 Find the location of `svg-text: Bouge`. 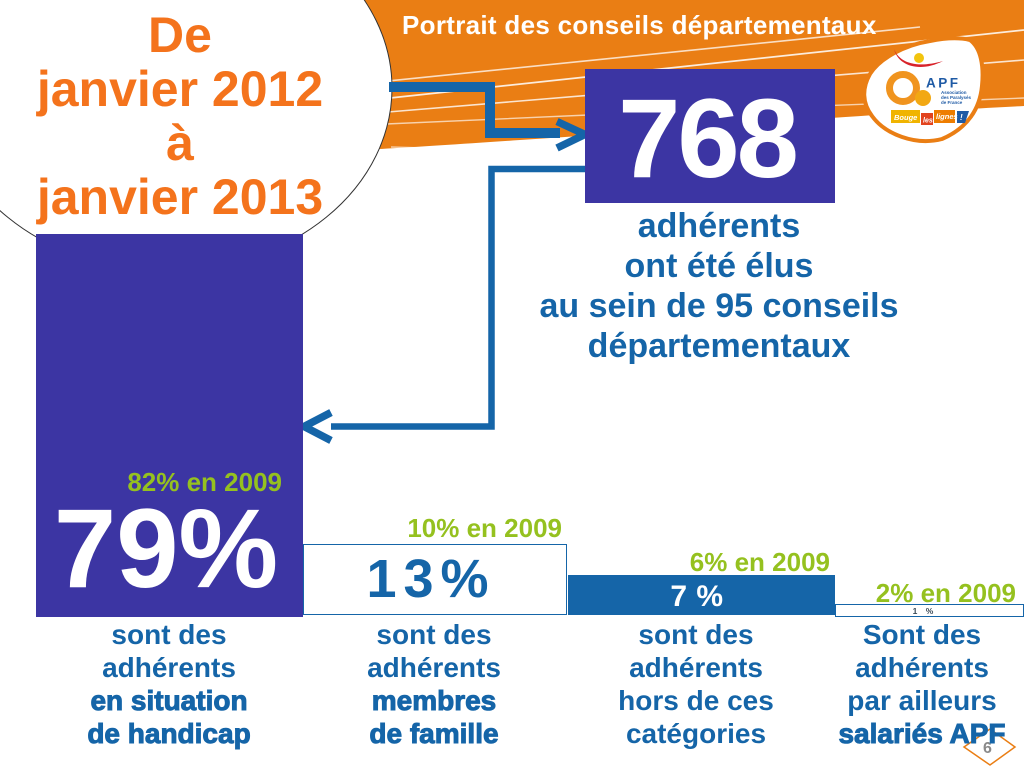

svg-text: Bouge is located at coordinates (905, 117).